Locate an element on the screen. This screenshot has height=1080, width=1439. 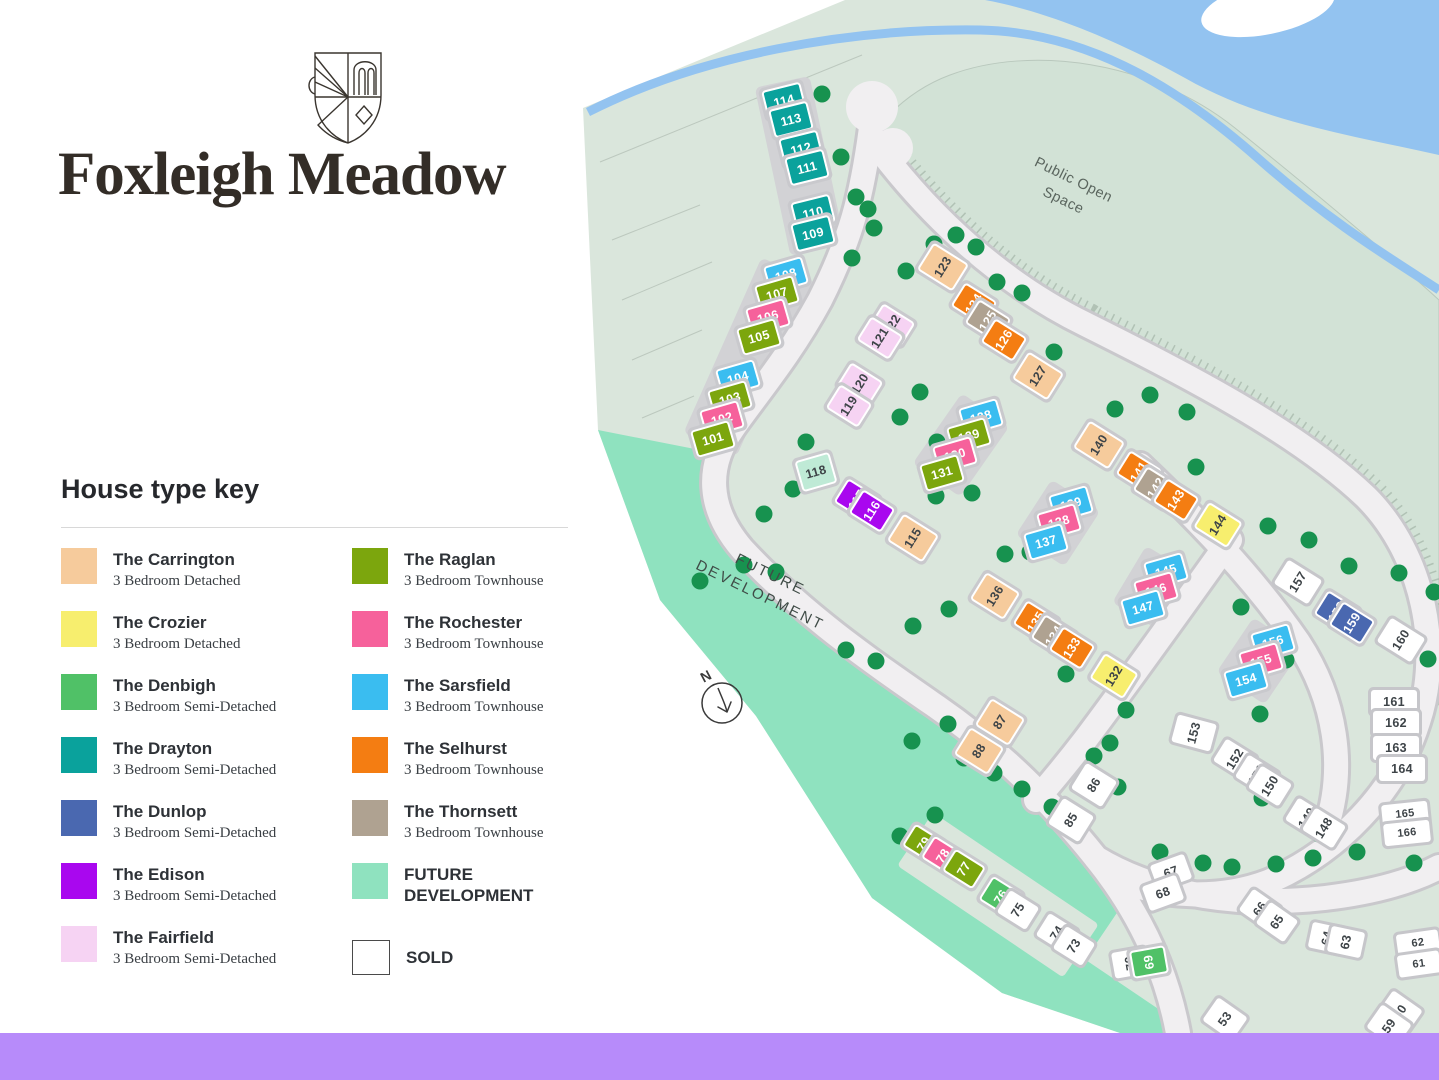
brand-crest-icon is located at coordinates (345, 98).